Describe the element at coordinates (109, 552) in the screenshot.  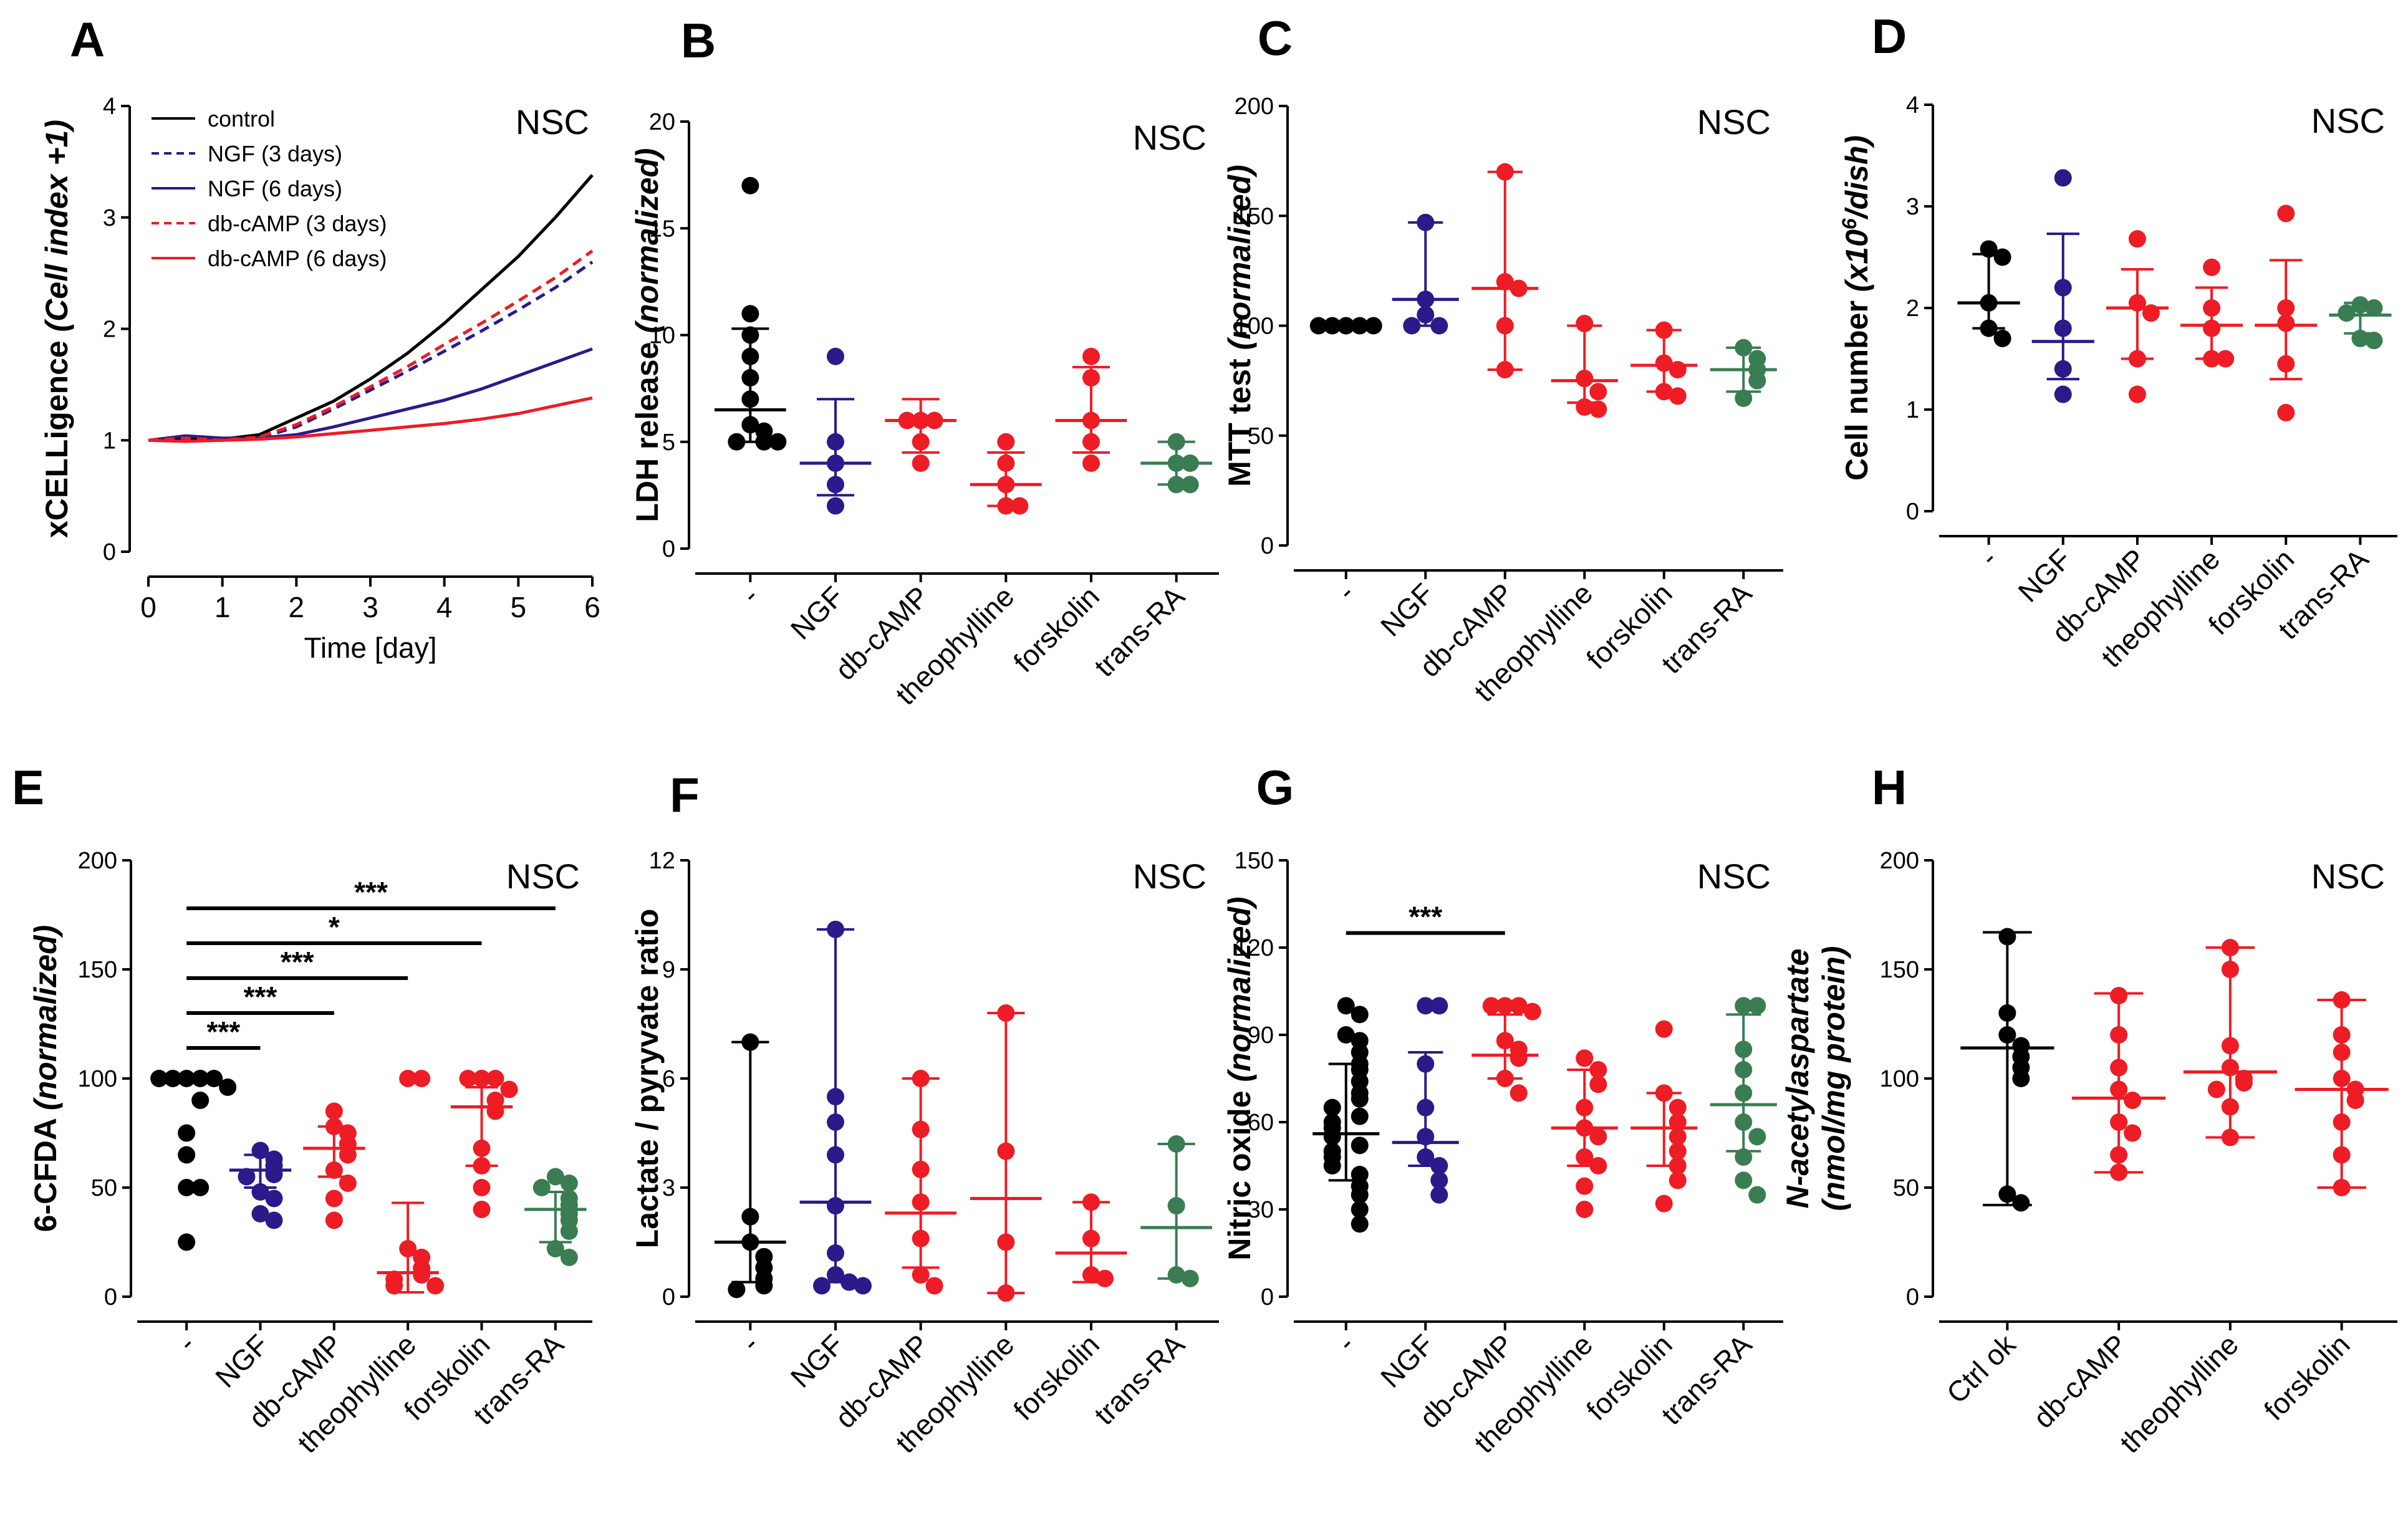
I see `y-tick-label-A: 0` at that location.